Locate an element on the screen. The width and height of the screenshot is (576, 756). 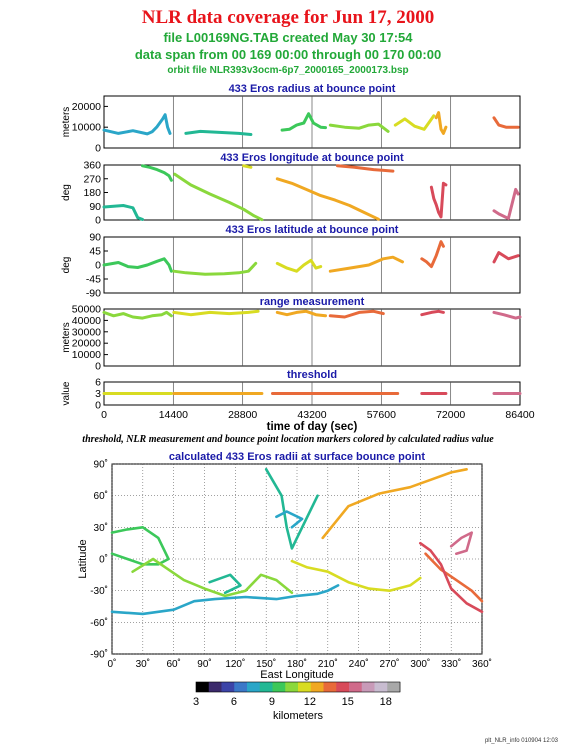
map-ytick-label-3: 0˚ is located at coordinates (103, 560).